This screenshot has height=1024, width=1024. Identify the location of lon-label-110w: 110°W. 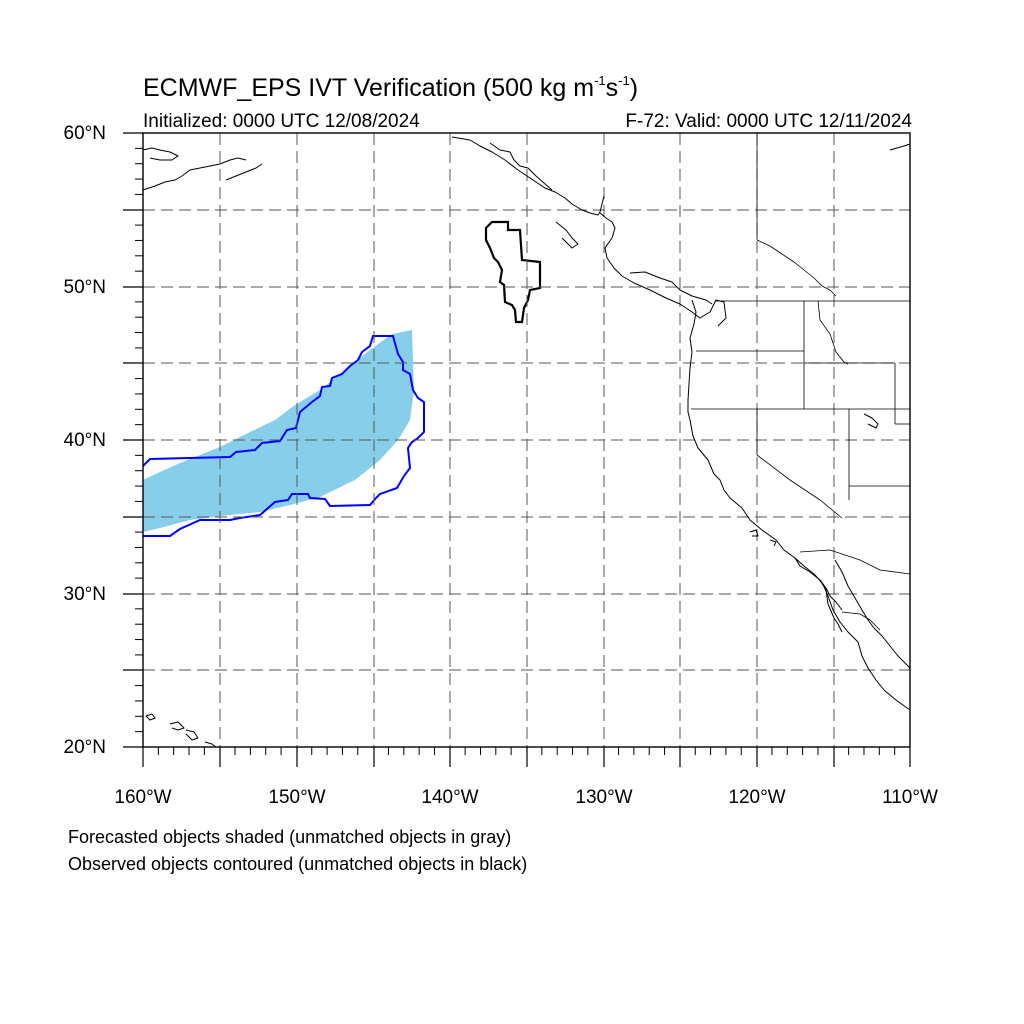
(910, 797).